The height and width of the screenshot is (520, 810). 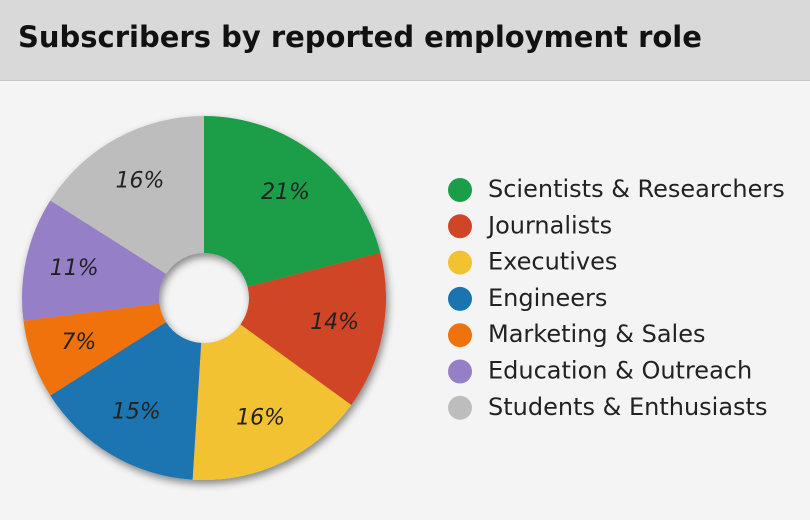 What do you see at coordinates (547, 298) in the screenshot?
I see `legend-label: Engineers` at bounding box center [547, 298].